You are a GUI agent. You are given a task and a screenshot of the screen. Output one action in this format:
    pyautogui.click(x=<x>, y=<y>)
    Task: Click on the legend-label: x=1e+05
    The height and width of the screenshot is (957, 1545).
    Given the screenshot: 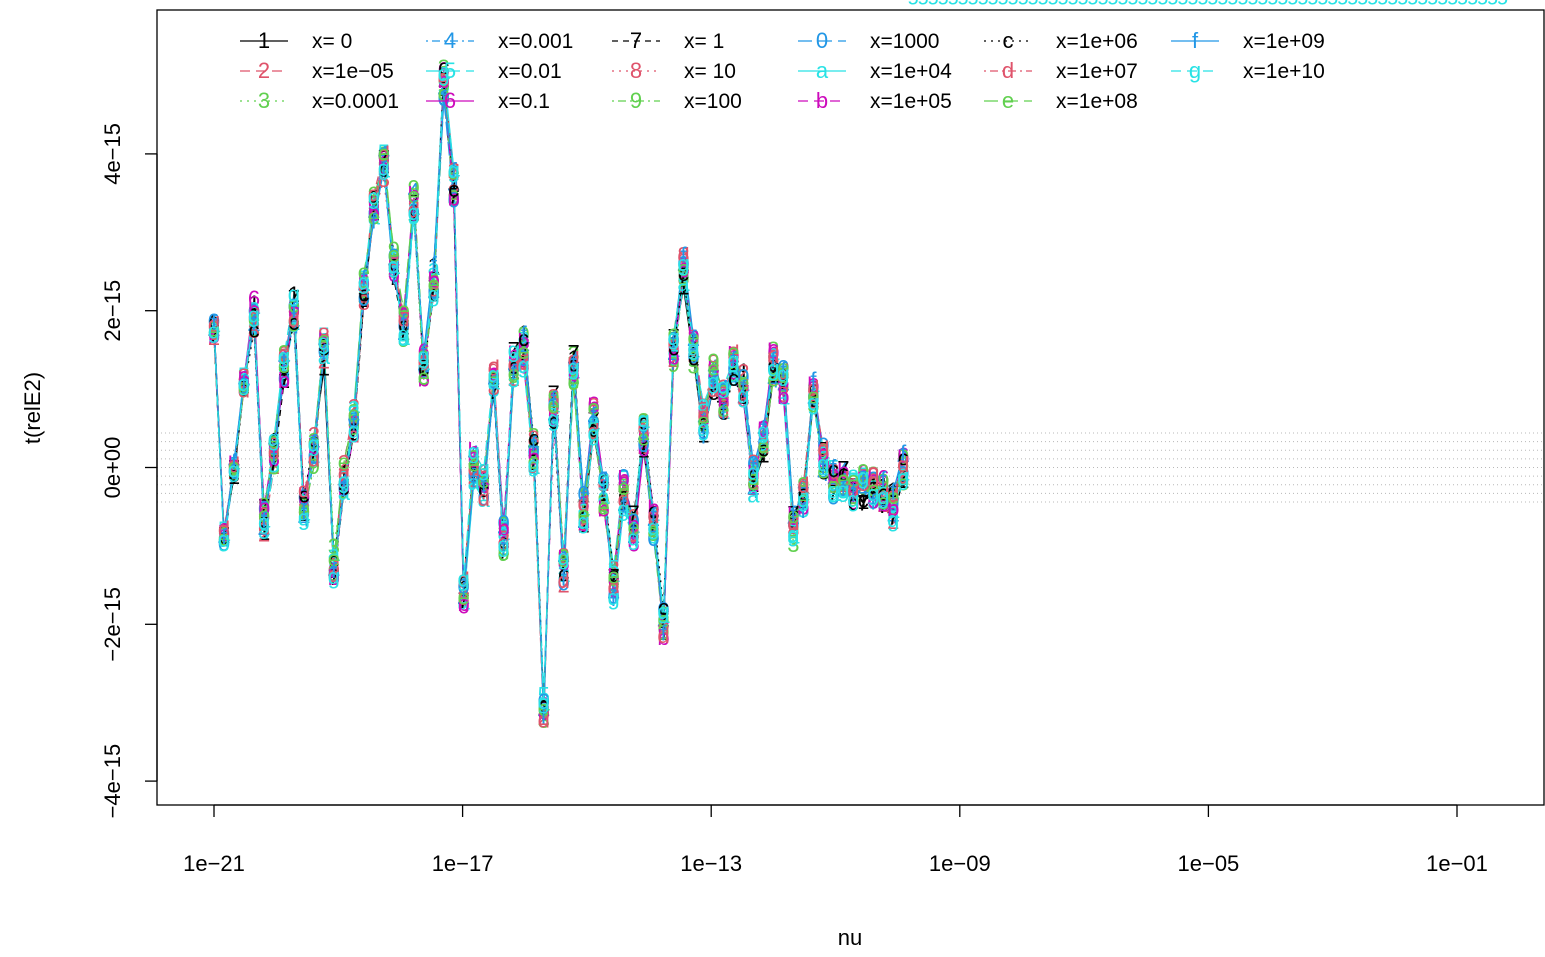 What is the action you would take?
    pyautogui.click(x=911, y=101)
    